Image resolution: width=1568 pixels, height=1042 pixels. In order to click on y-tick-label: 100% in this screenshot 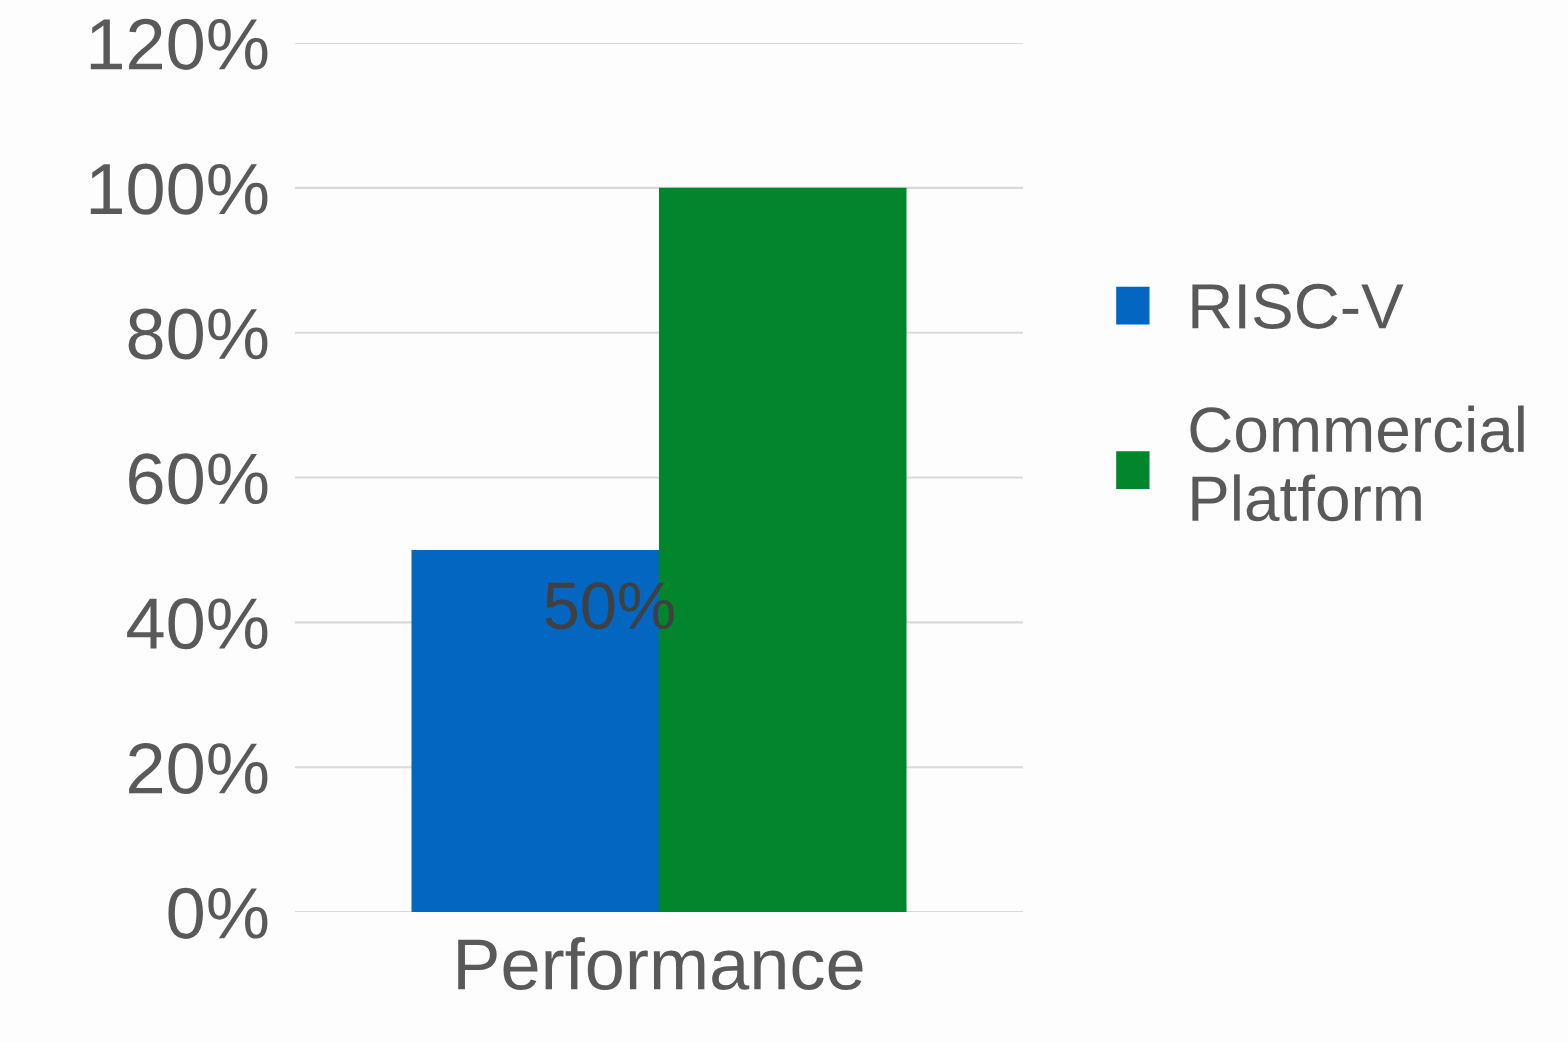, I will do `click(179, 189)`.